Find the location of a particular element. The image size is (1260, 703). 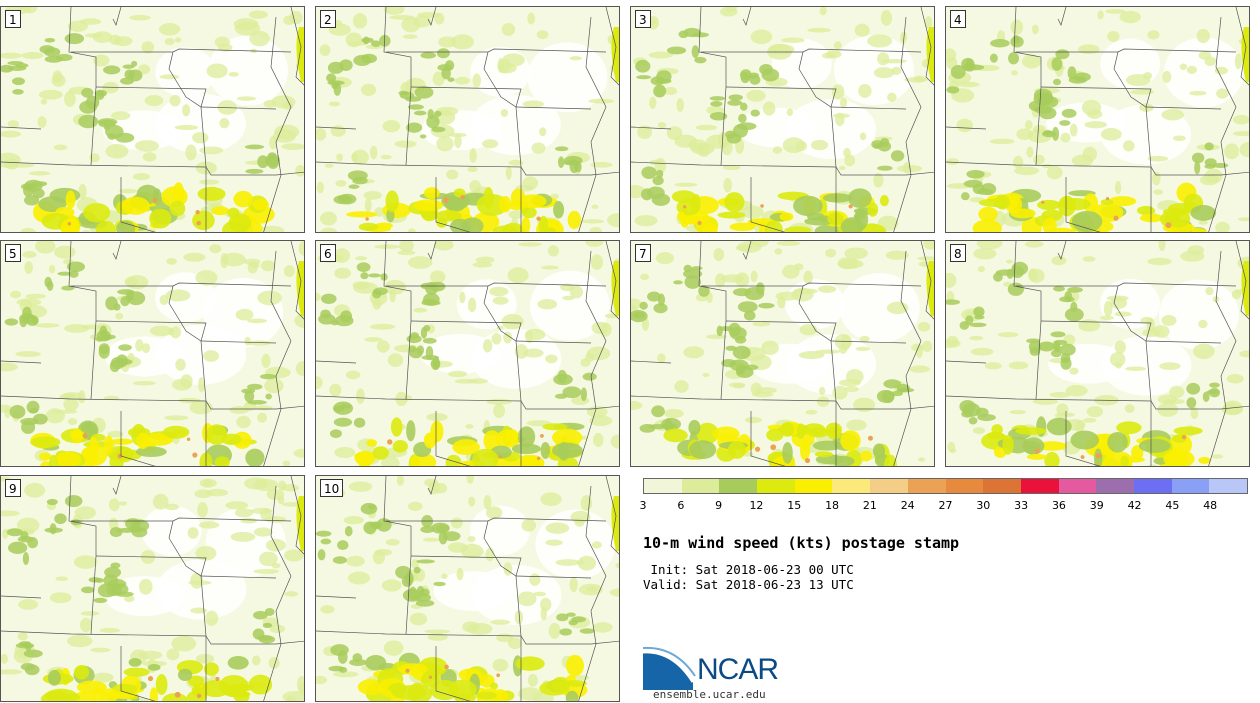

color-scale-tick-label: 21 is located at coordinates (869, 505).